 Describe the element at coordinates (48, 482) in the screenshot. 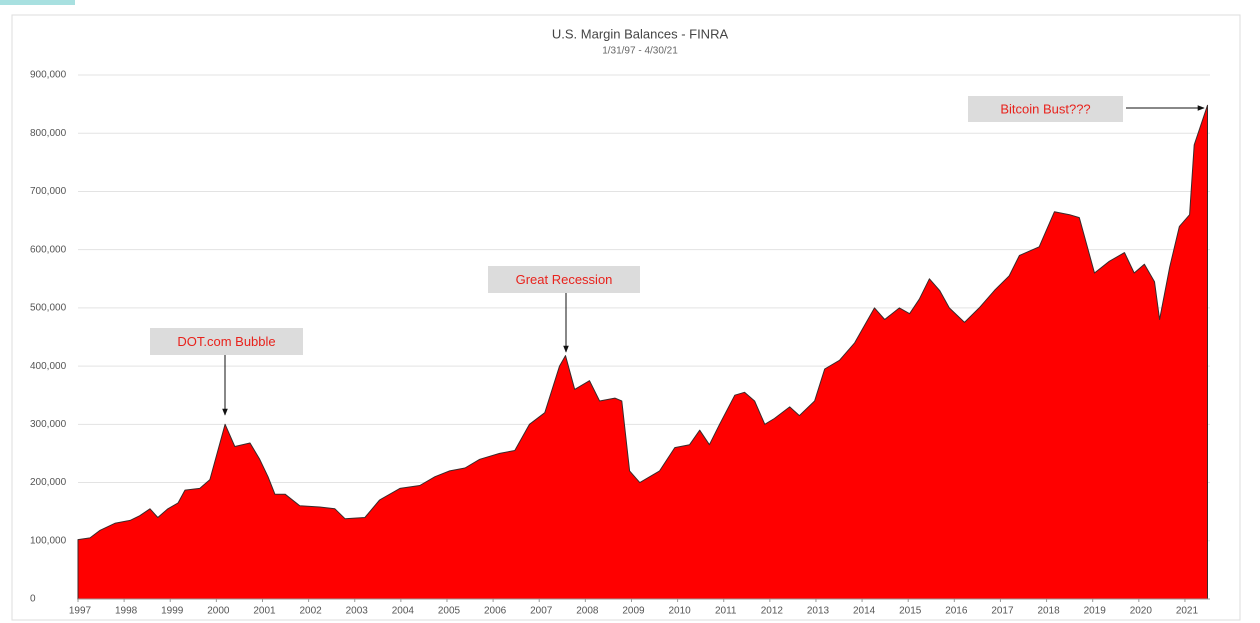

I see `y-tick-label: 200,000` at that location.